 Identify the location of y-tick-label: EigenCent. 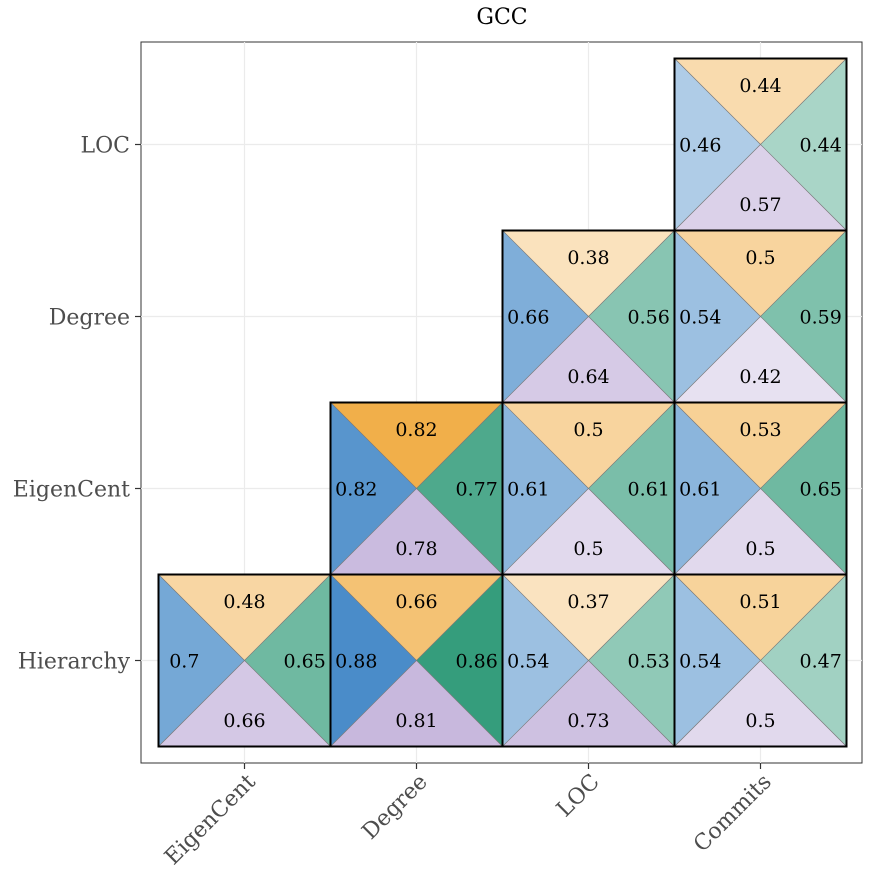
(71, 490).